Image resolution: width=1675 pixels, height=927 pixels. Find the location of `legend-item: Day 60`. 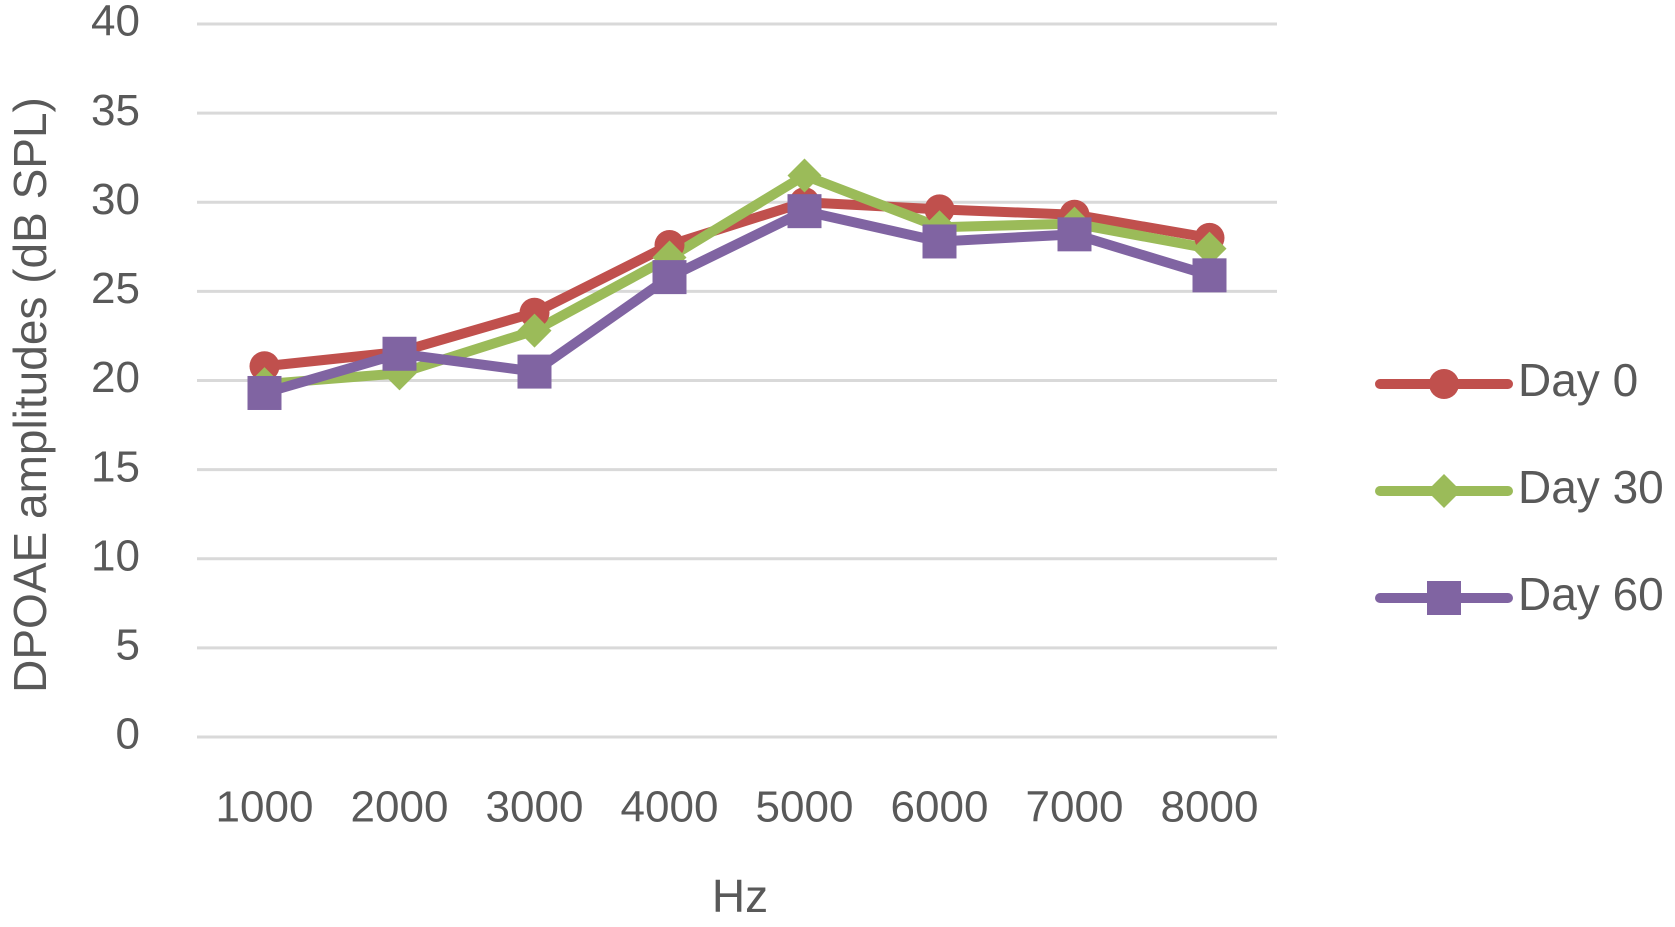

legend-item: Day 60 is located at coordinates (1519, 594).